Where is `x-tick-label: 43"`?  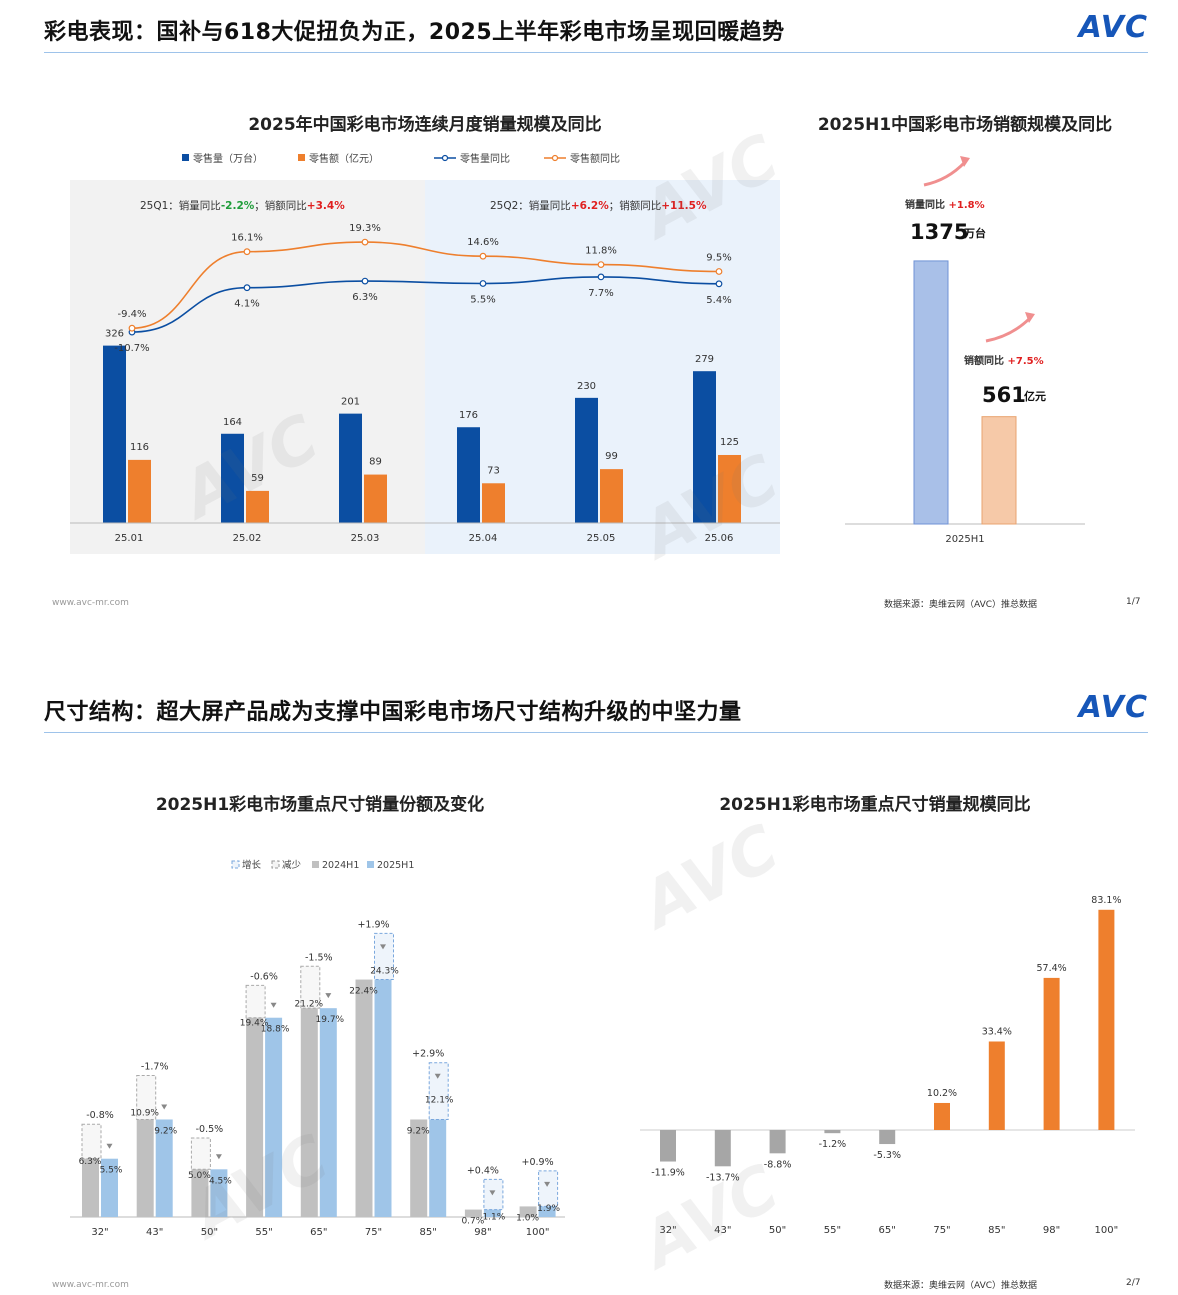
x-tick-label: 43" is located at coordinates (722, 1230).